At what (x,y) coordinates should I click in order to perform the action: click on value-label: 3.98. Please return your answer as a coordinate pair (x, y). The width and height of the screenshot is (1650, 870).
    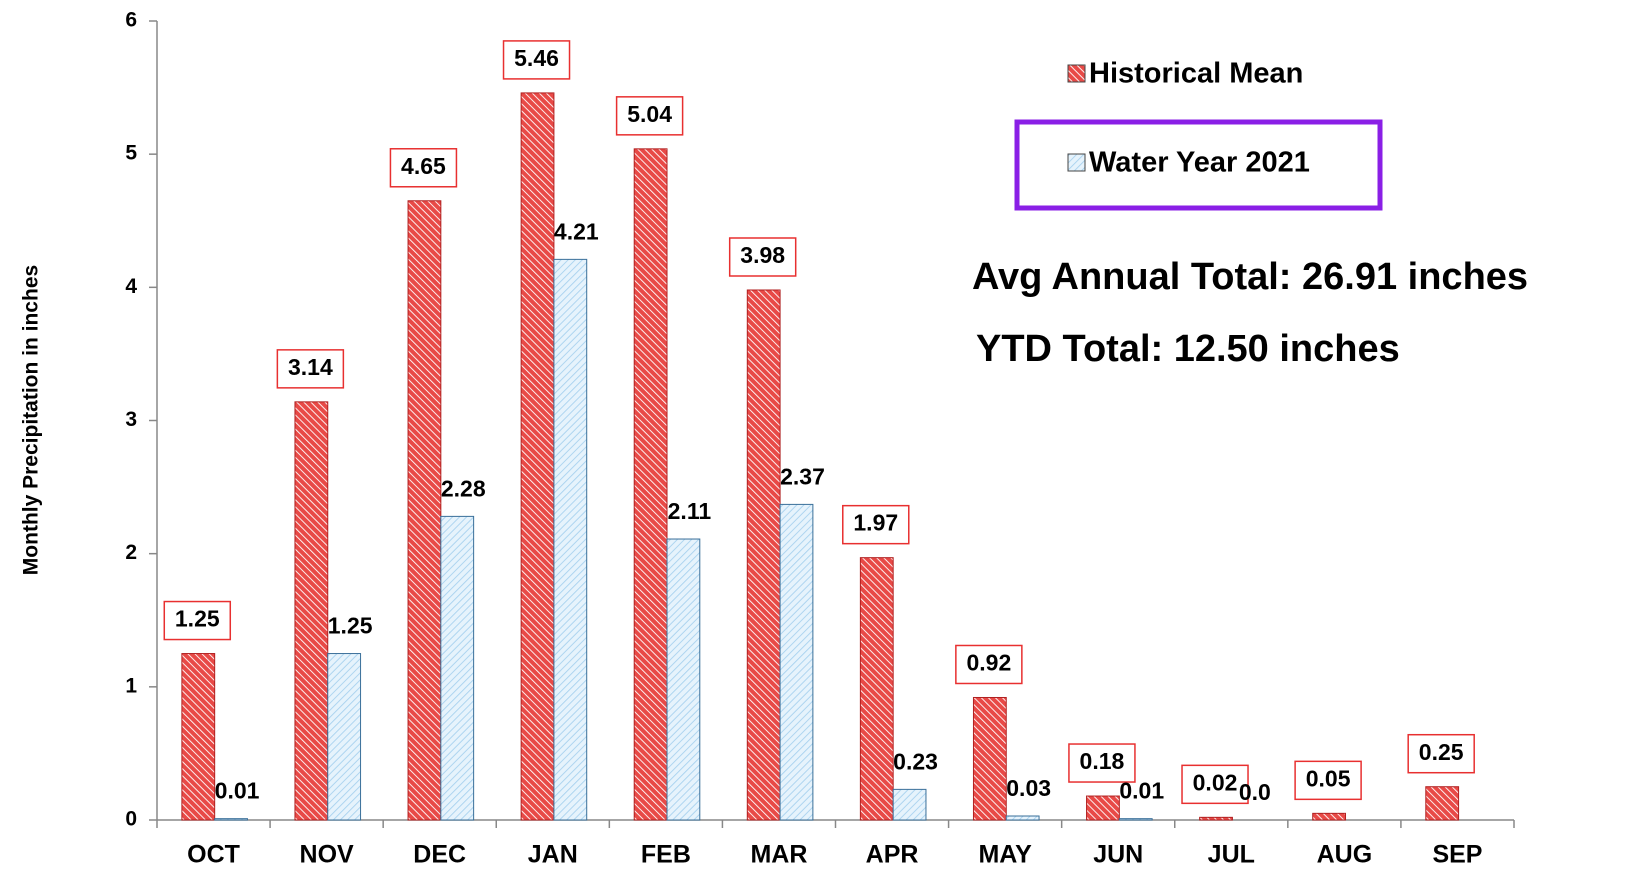
    Looking at the image, I should click on (762, 255).